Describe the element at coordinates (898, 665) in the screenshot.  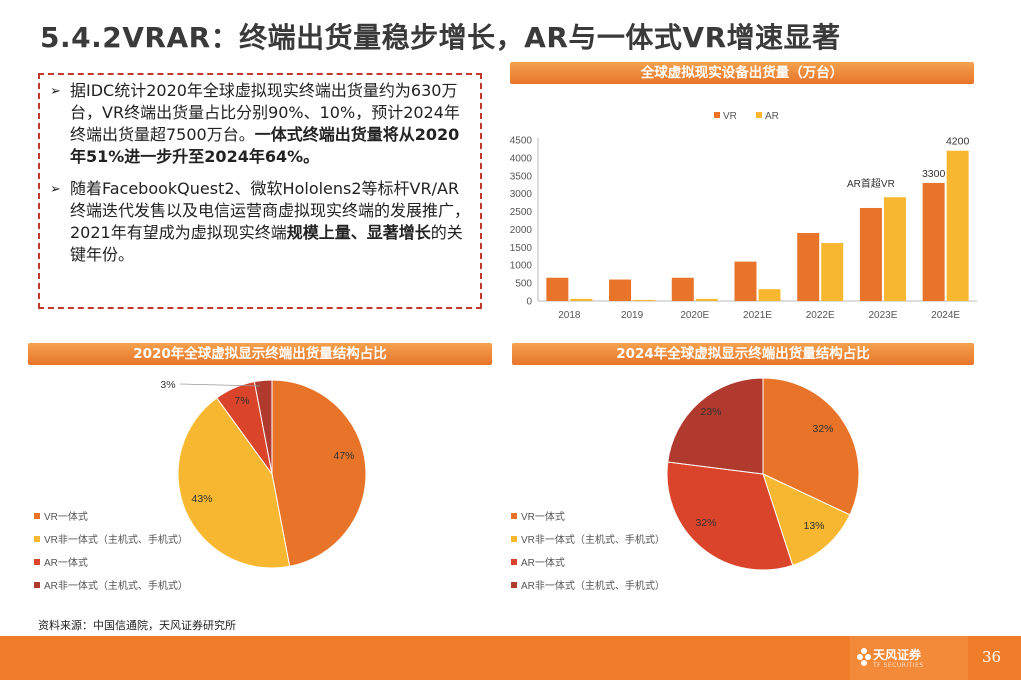
I see `logo-subtext: TF SECURITIES` at that location.